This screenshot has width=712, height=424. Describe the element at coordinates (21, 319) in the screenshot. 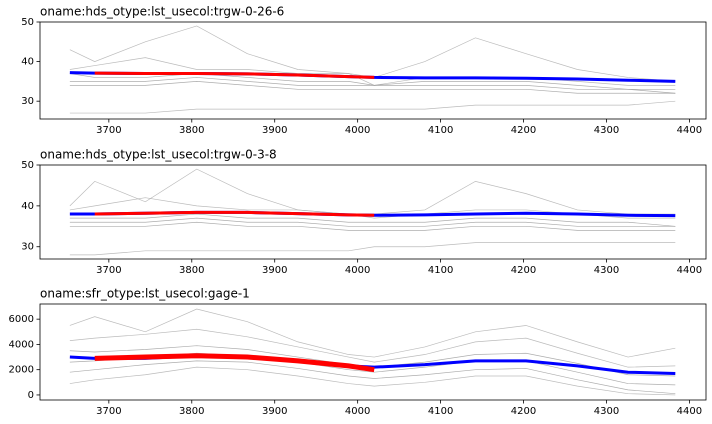

I see `y-tick-label: 6000` at that location.